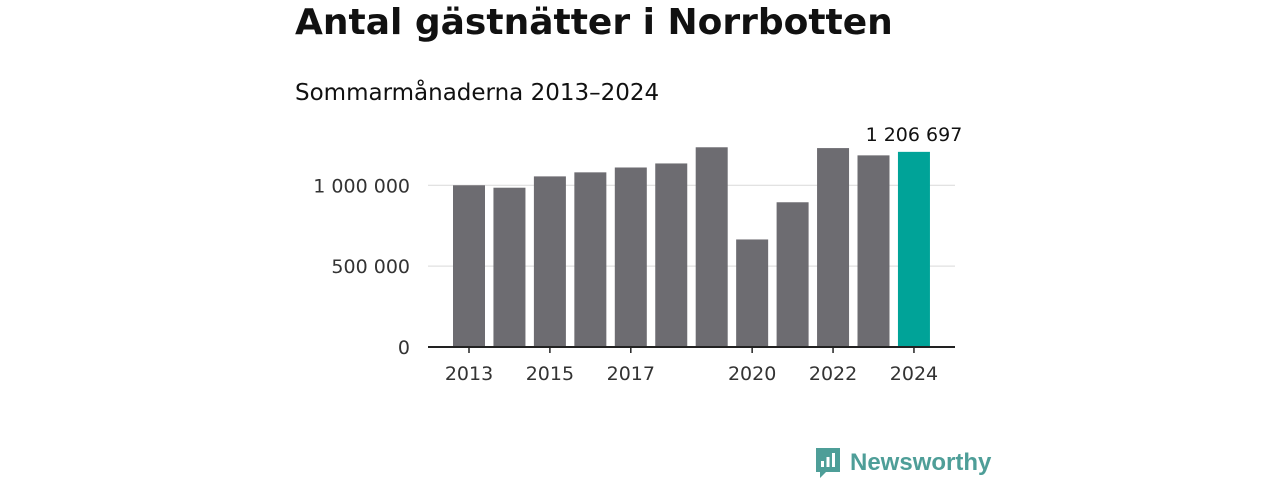  I want to click on chart-title: Antal gästnätter i Norrbotten, so click(594, 22).